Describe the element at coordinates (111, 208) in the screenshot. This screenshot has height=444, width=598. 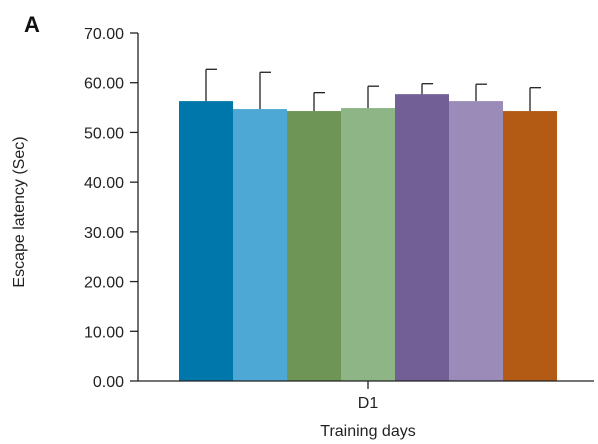
I see `y-axis-ticks: 0.00 10.00 20.00 30.00 40.00 50.00 60.00 70.00` at that location.